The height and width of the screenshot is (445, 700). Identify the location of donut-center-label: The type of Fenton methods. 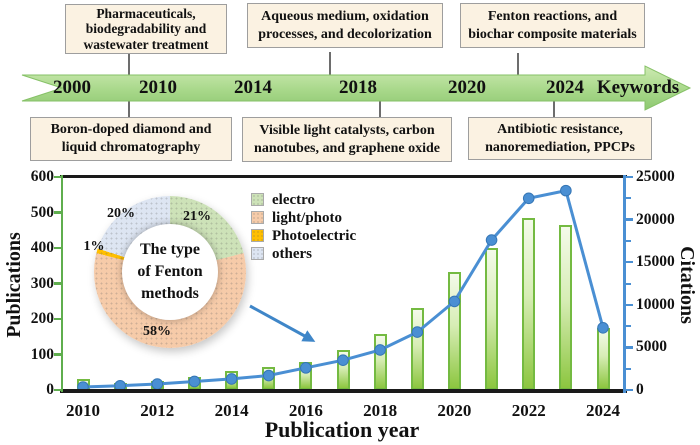
(170, 272).